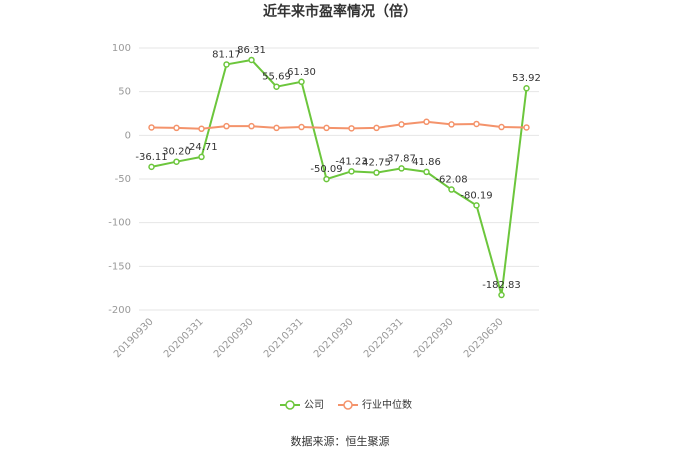 The image size is (680, 460). I want to click on data-label: -24.71, so click(201, 147).